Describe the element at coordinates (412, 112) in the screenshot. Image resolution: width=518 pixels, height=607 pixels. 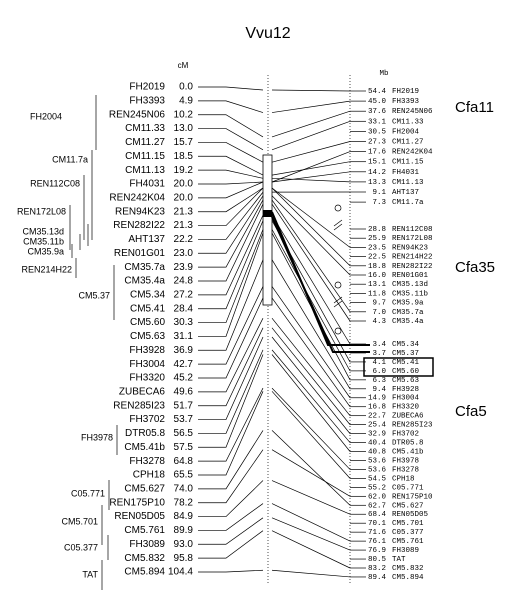
I see `marker-name: REN245N06` at that location.